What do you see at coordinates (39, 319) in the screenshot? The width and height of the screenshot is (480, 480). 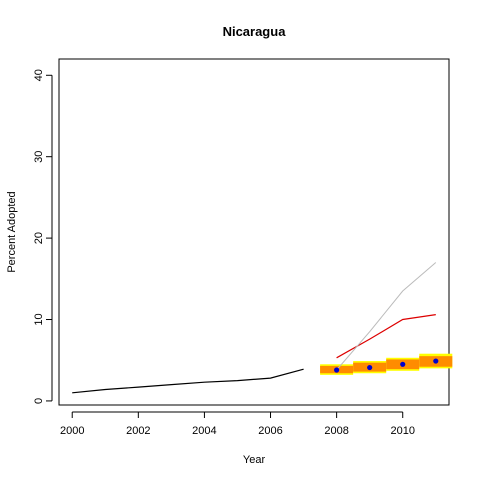 I see `y-tick-label: 10` at bounding box center [39, 319].